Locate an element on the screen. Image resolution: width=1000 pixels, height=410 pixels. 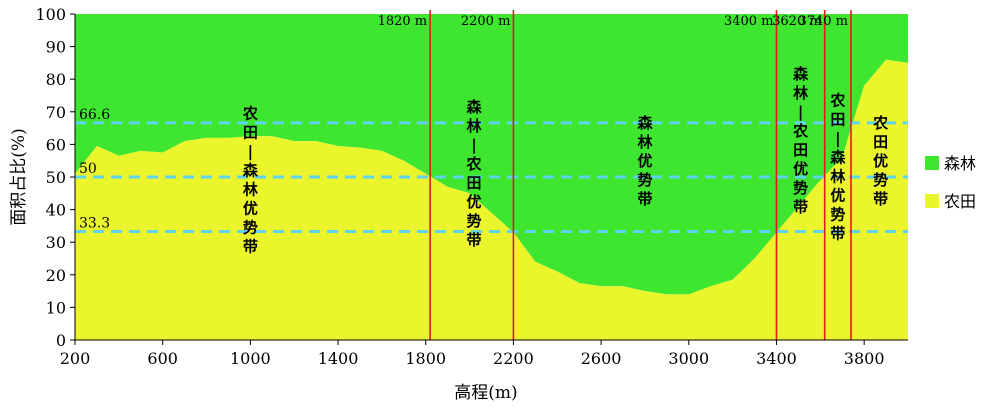
x-tick-label-3: 1400 is located at coordinates (338, 358).